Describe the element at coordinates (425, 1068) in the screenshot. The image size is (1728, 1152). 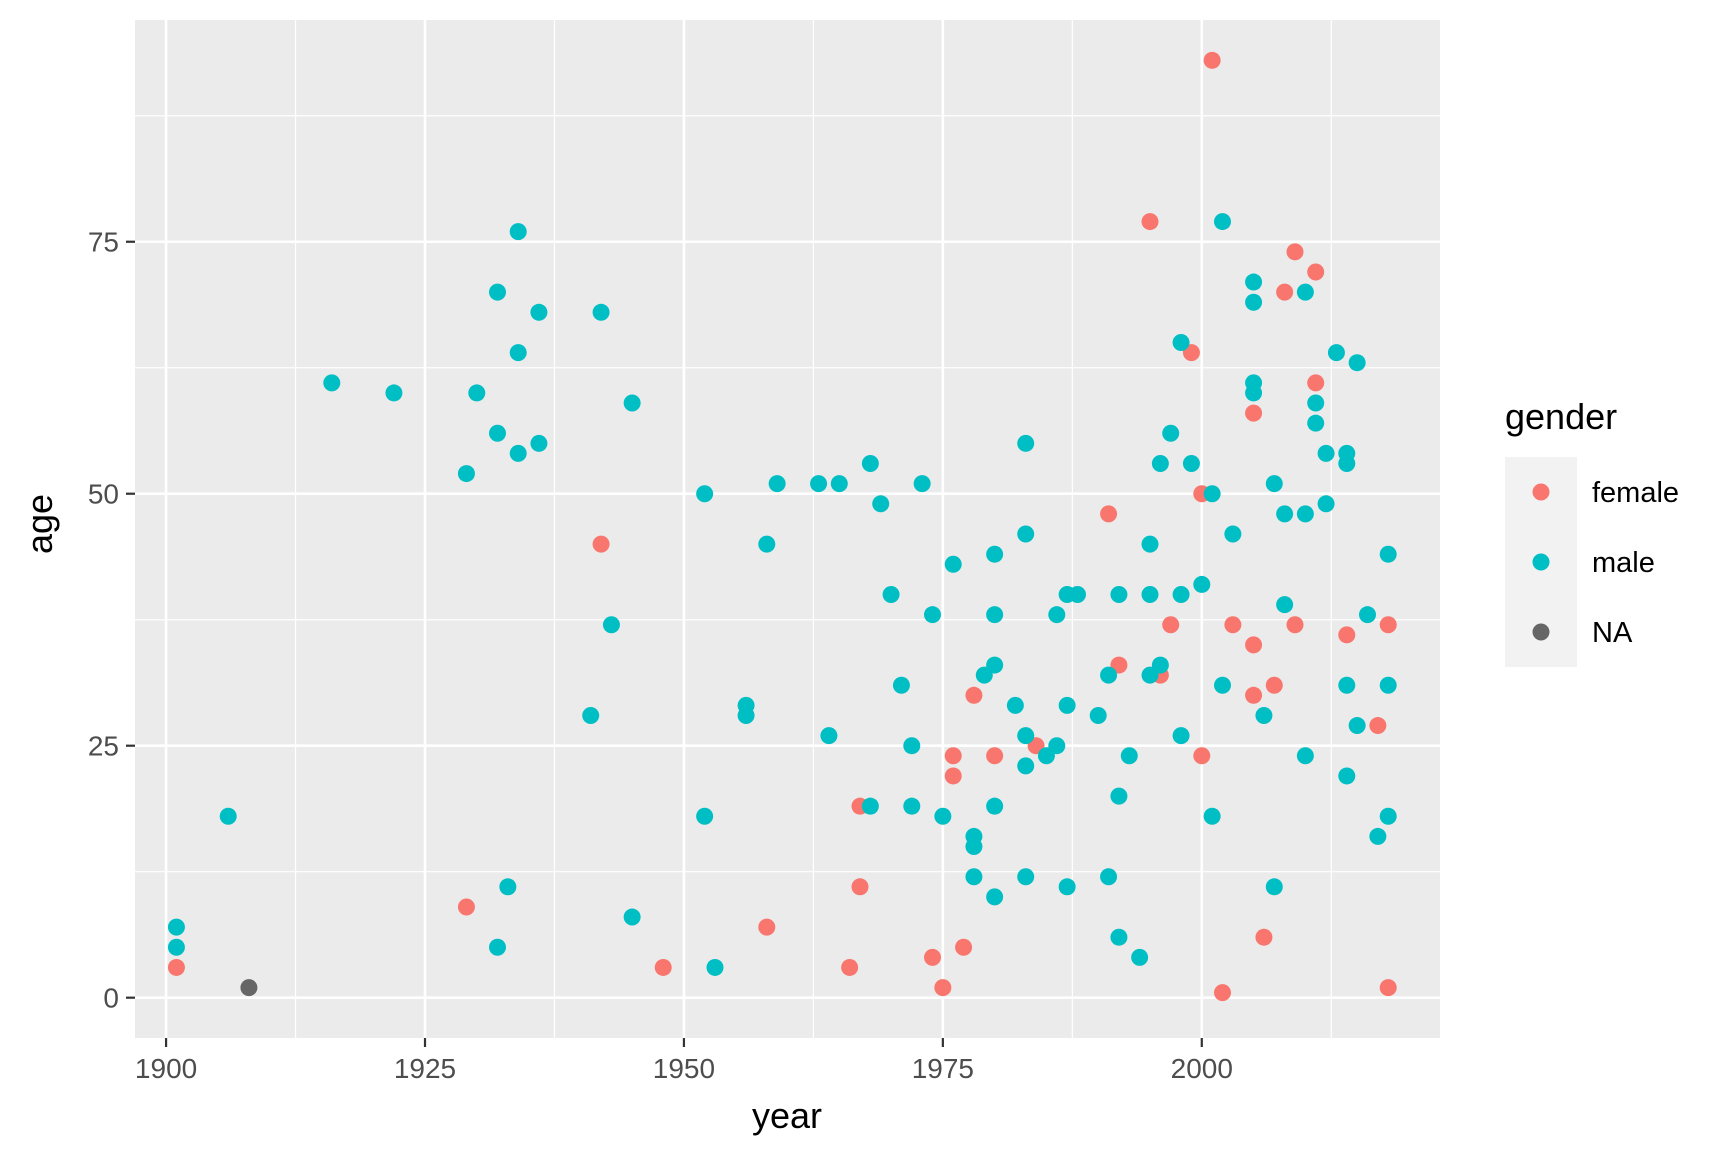
I see `x-tick-label: 1925` at that location.